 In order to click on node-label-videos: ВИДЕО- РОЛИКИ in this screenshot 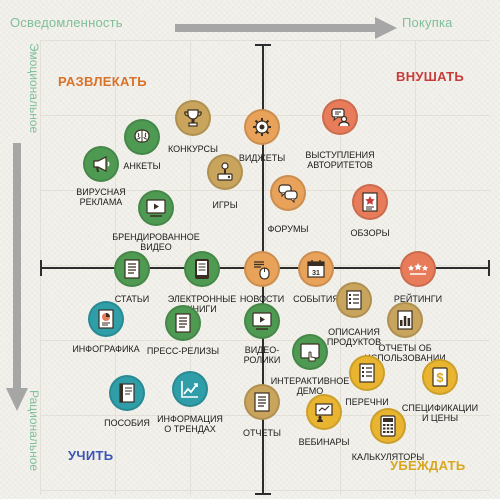, I will do `click(262, 355)`.